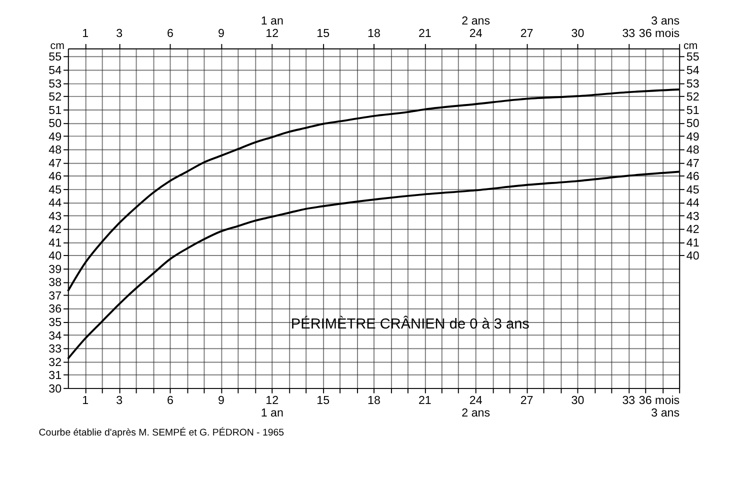 The height and width of the screenshot is (483, 748). Describe the element at coordinates (659, 27) in the screenshot. I see `x2-tick-label: 3 ans 36 mois` at that location.